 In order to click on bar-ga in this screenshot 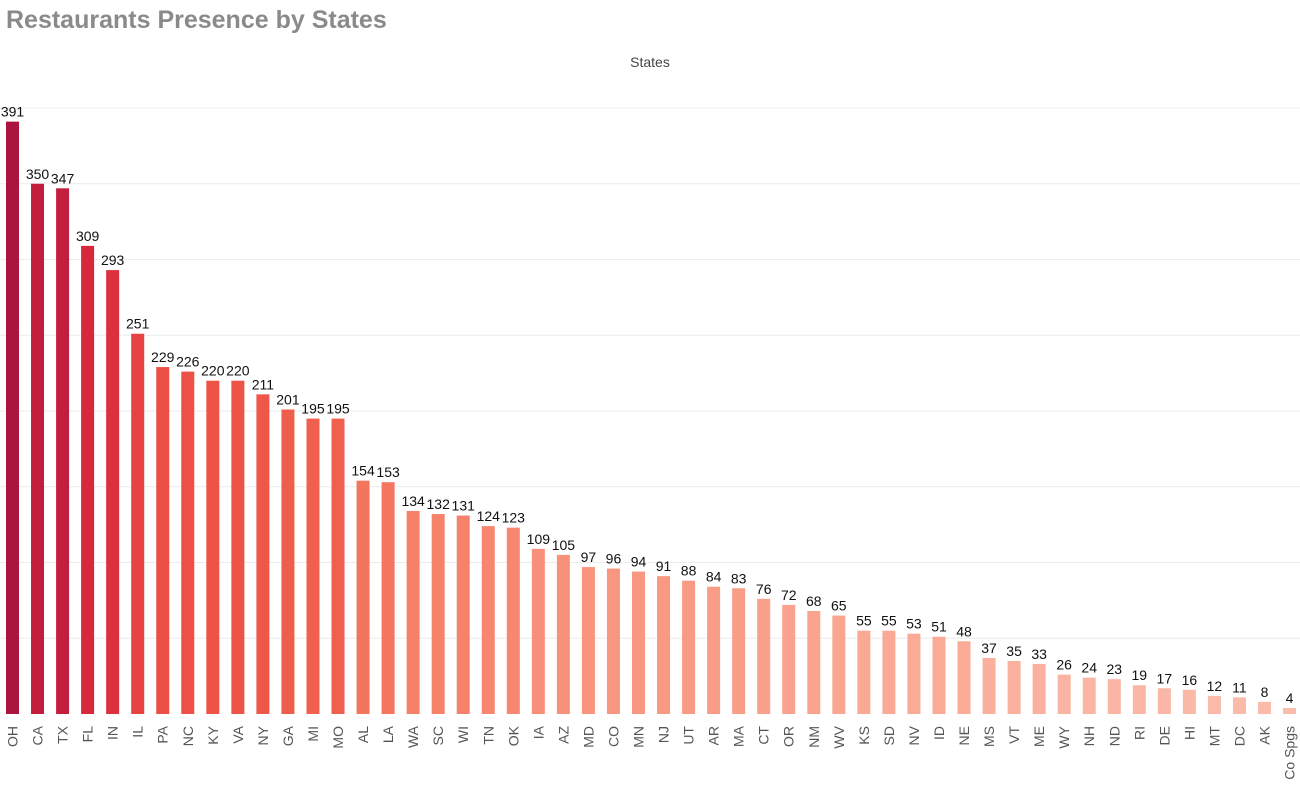, I will do `click(288, 561)`.